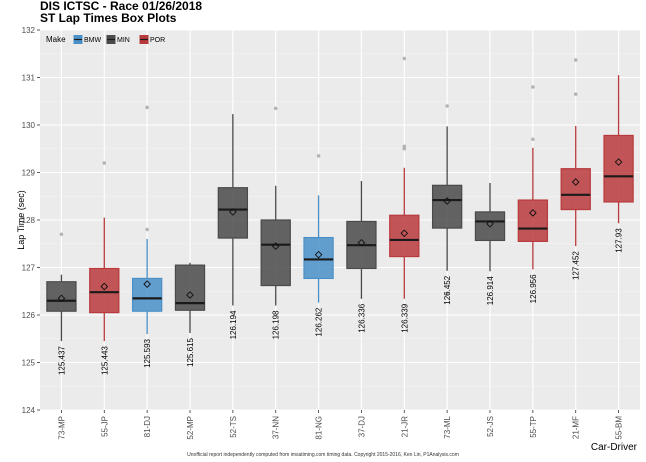 The image size is (646, 462). What do you see at coordinates (123, 40) in the screenshot?
I see `legend-label-min: MIN` at bounding box center [123, 40].